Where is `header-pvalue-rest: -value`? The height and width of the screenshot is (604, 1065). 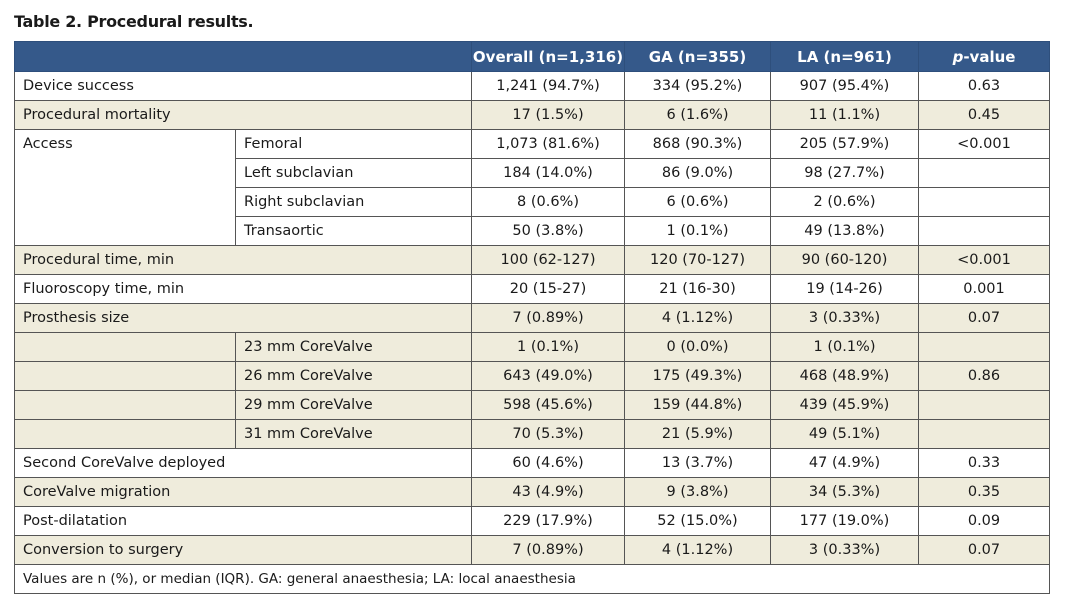
header-pvalue-rest: -value is located at coordinates (989, 56).